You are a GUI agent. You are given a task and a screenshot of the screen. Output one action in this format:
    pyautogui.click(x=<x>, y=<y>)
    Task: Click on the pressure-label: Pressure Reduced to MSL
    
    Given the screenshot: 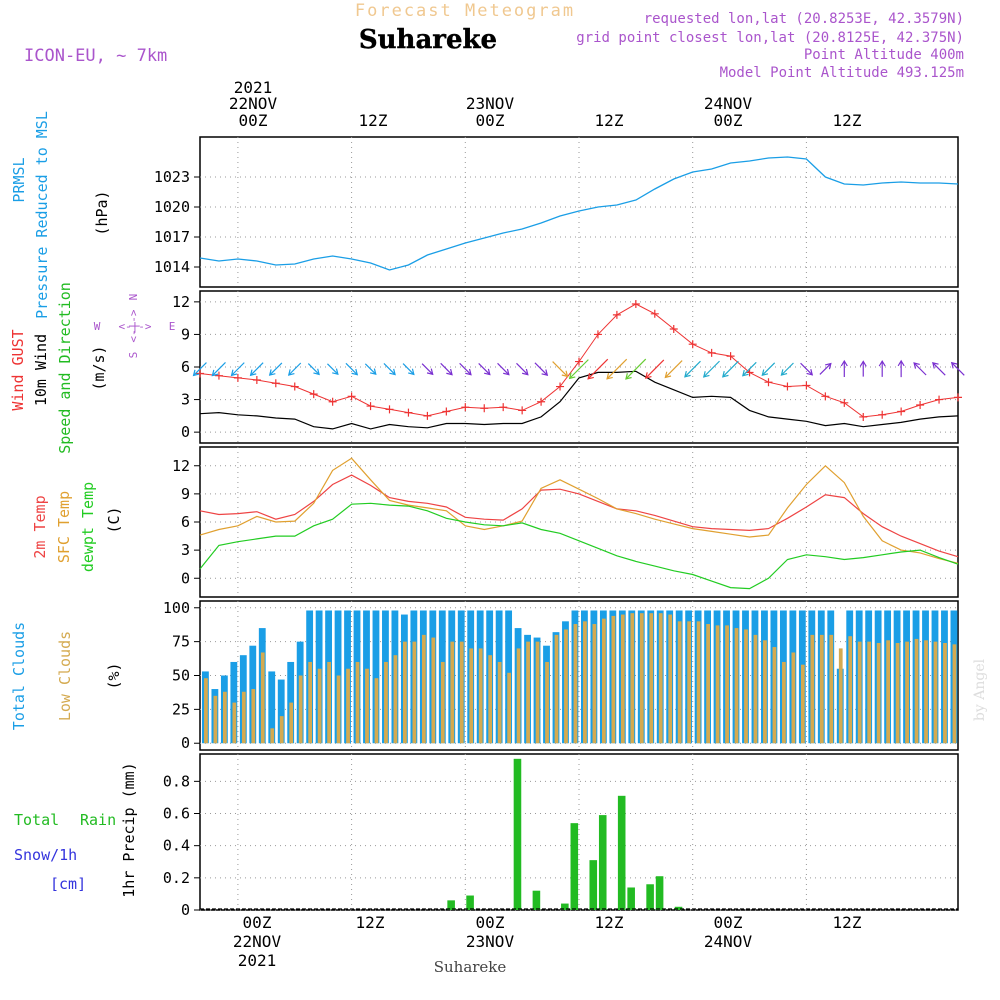 What is the action you would take?
    pyautogui.click(x=42, y=215)
    